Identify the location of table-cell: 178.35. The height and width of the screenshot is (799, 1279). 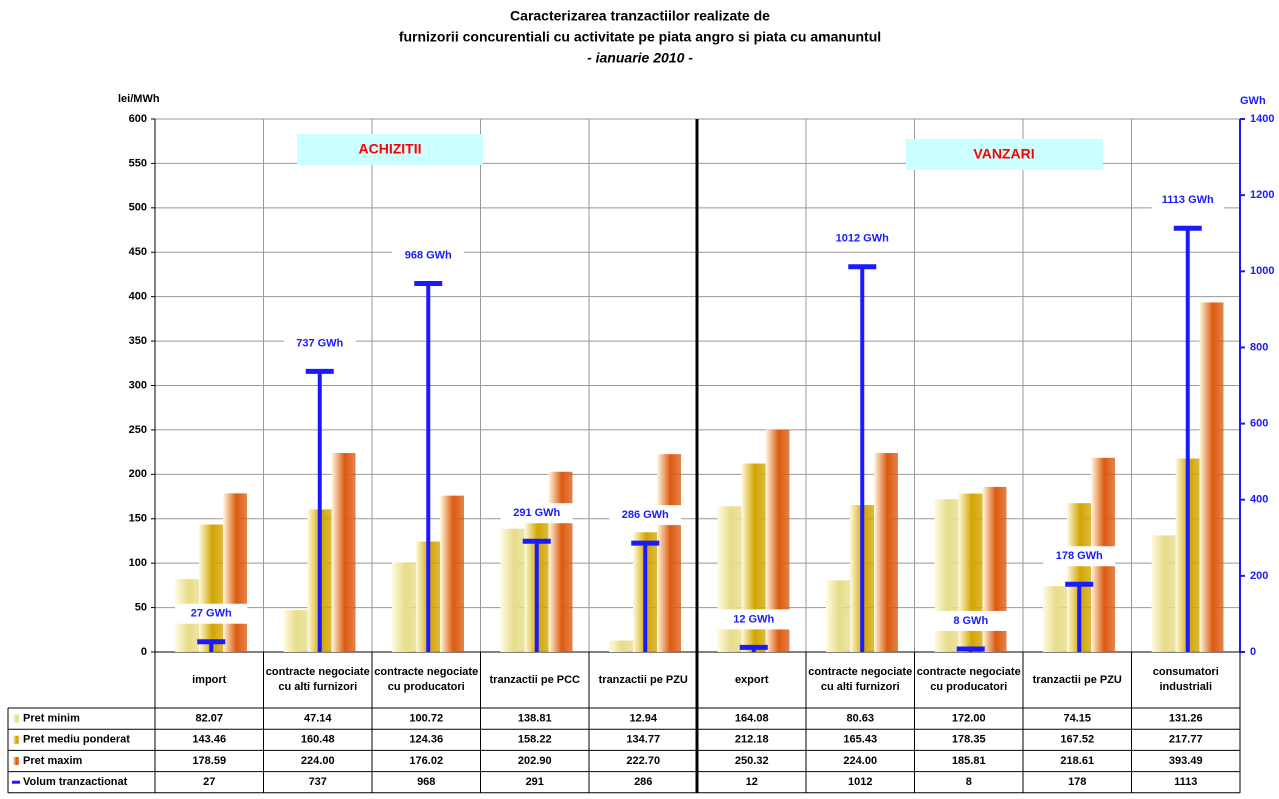
(969, 740).